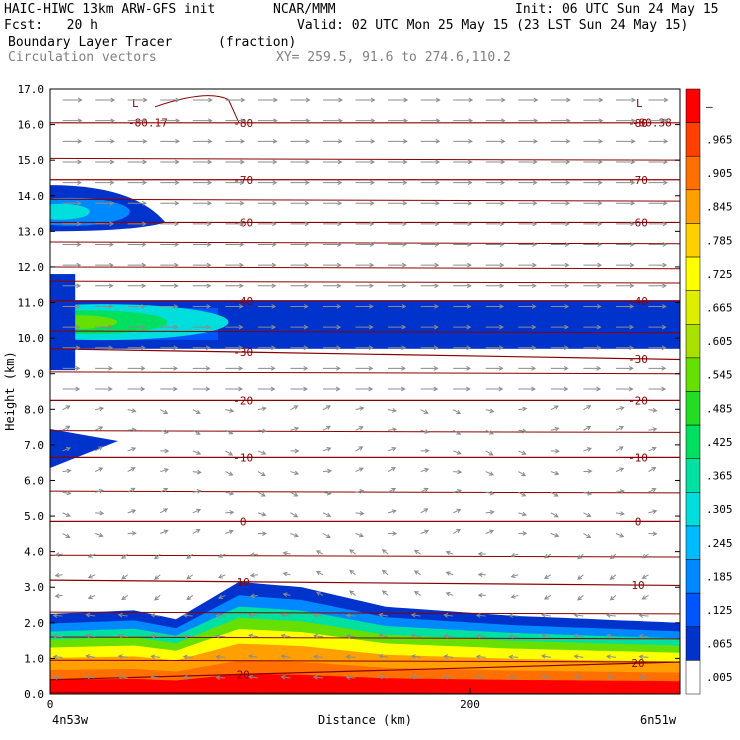 The height and width of the screenshot is (740, 740). I want to click on y-tick-label: 16.0, so click(31, 125).